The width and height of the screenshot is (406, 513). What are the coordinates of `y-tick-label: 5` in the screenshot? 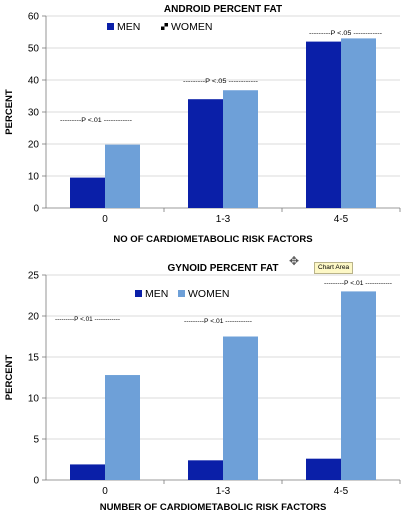 It's located at (36, 440).